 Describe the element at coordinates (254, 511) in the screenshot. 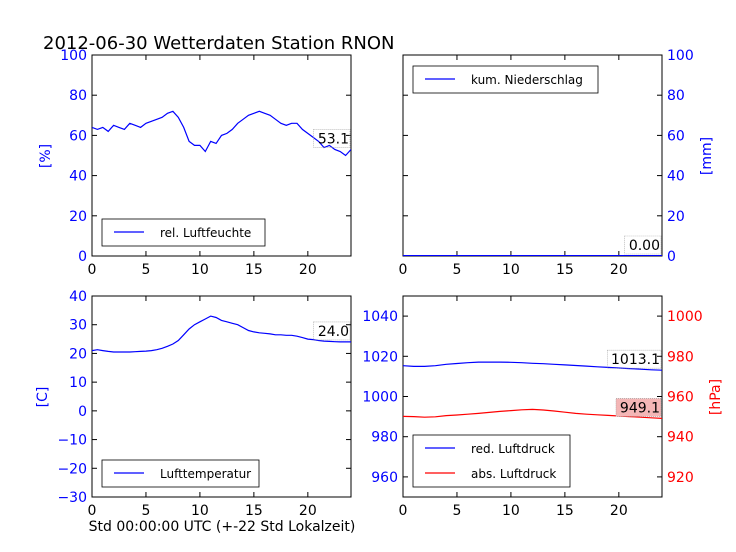

I see `temperature-xtick-label: 15` at that location.